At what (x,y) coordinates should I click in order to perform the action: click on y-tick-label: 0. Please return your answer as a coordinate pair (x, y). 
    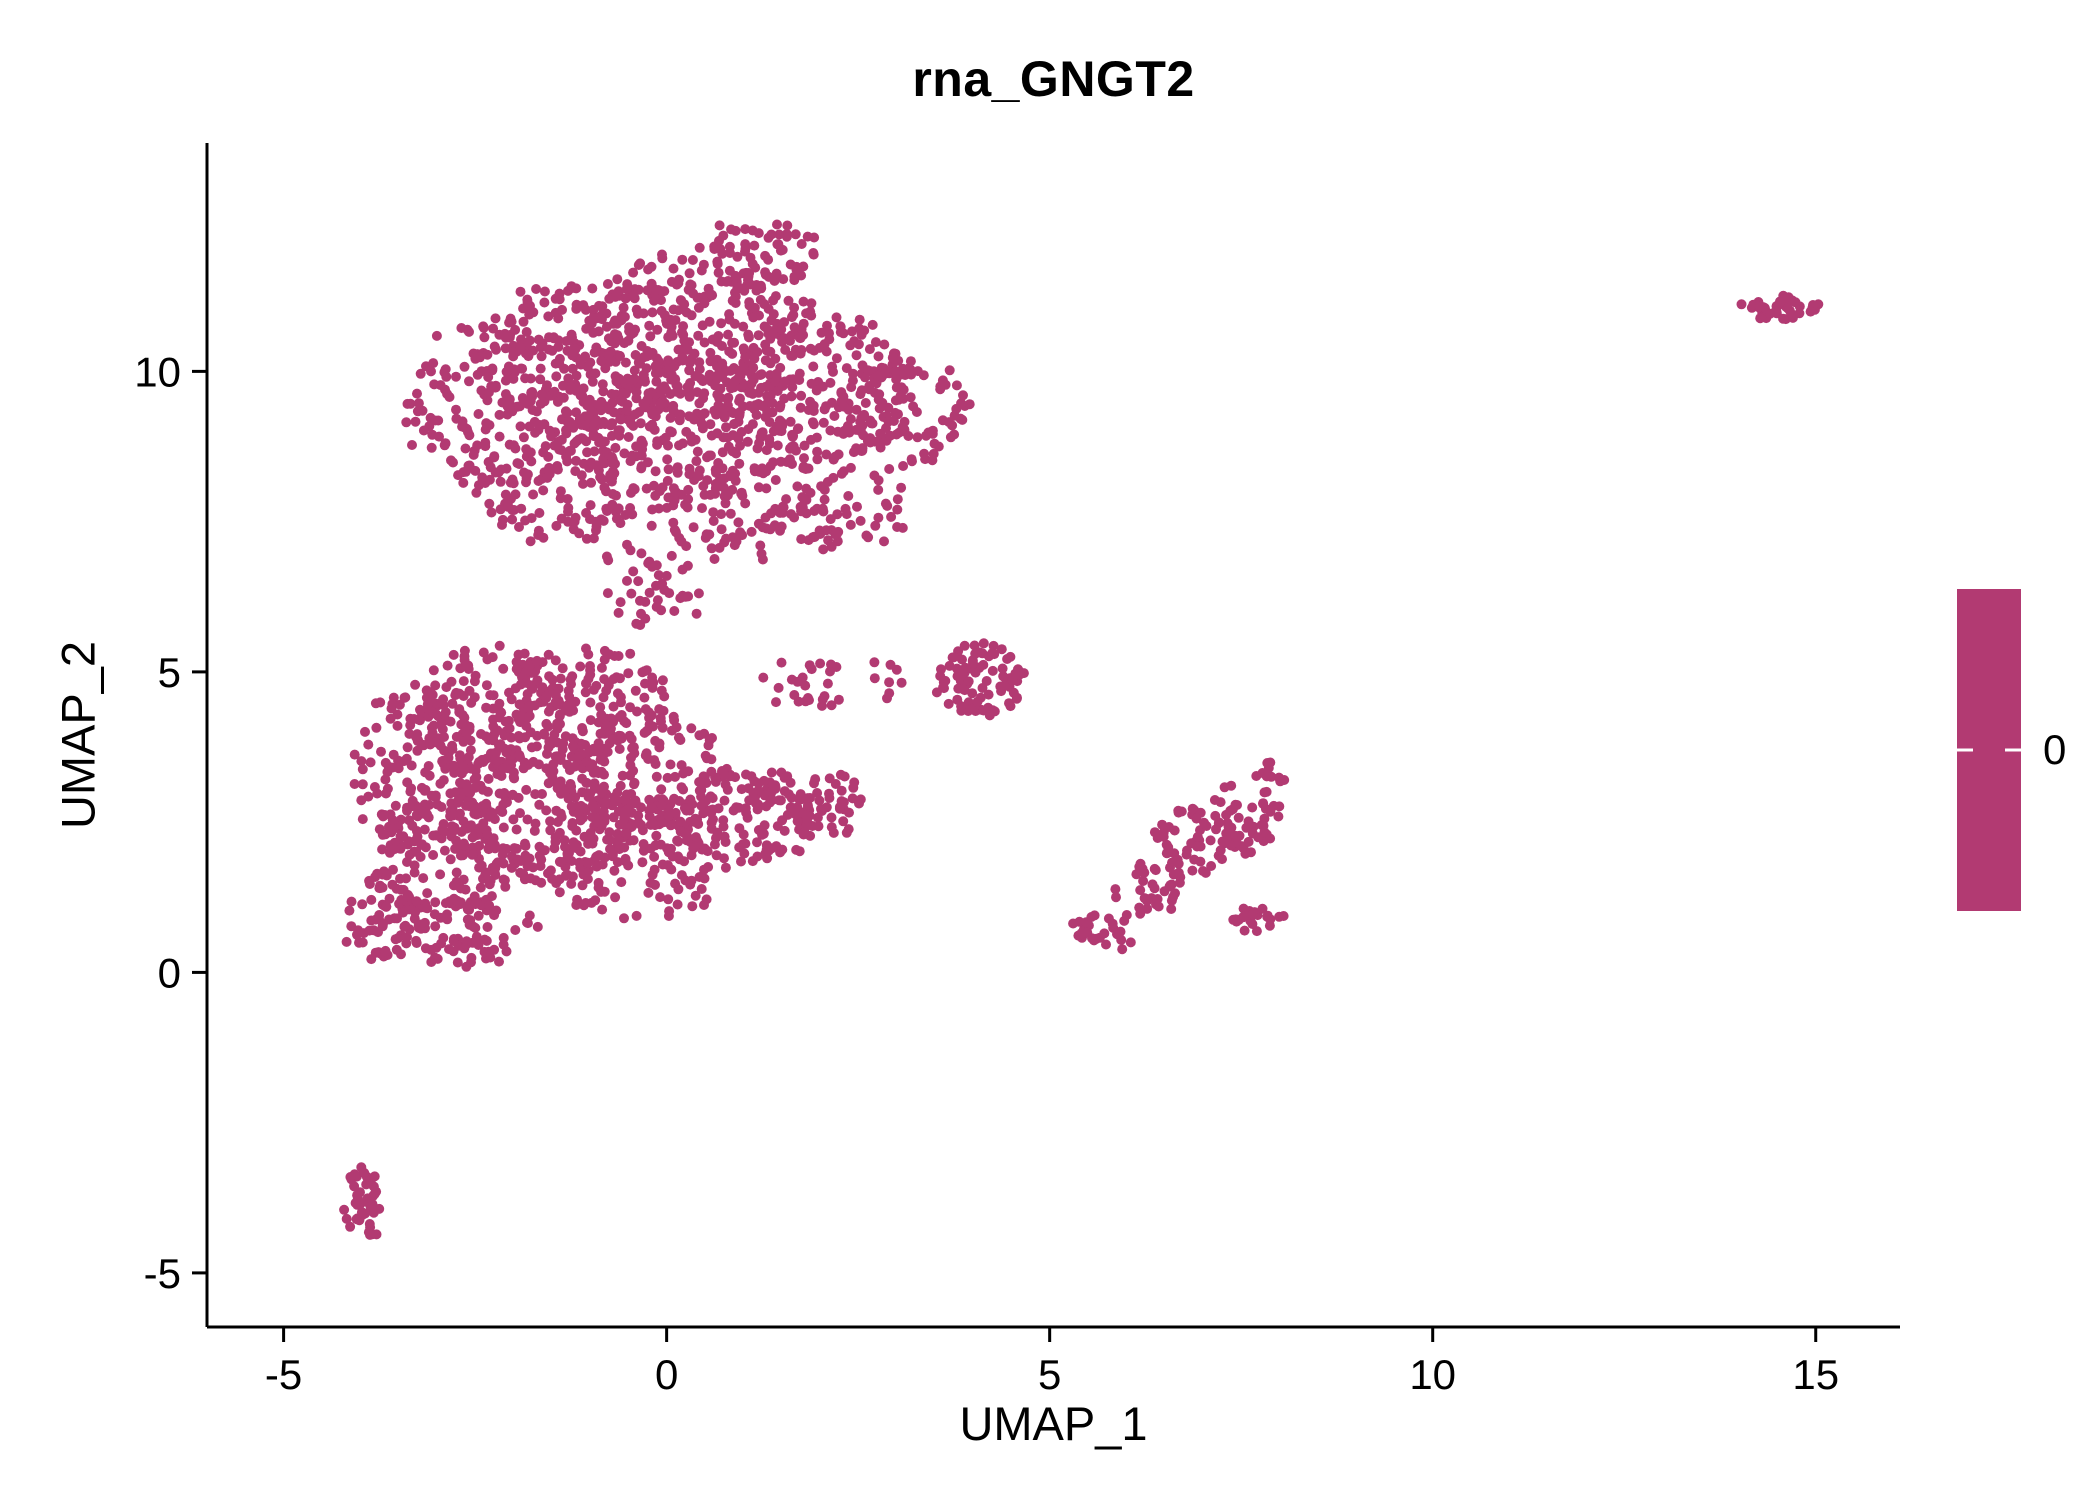
    Looking at the image, I should click on (169, 972).